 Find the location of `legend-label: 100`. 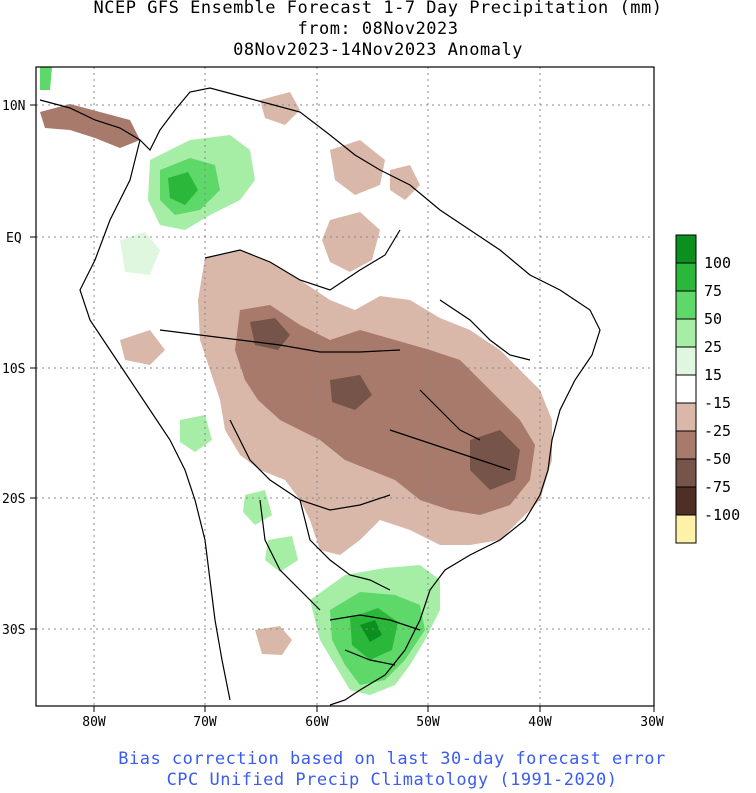

legend-label: 100 is located at coordinates (717, 263).